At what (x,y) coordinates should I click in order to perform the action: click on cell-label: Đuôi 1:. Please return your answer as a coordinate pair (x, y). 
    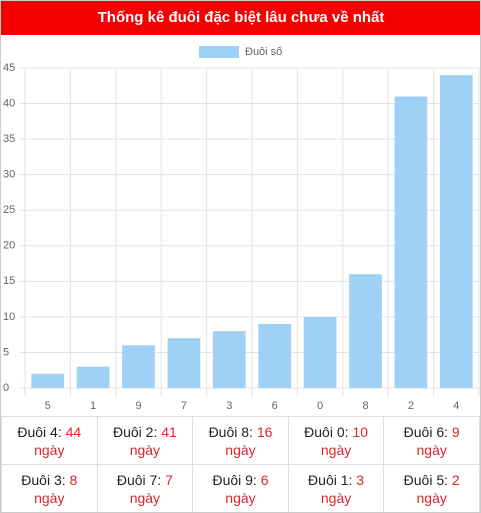
    Looking at the image, I should click on (330, 479).